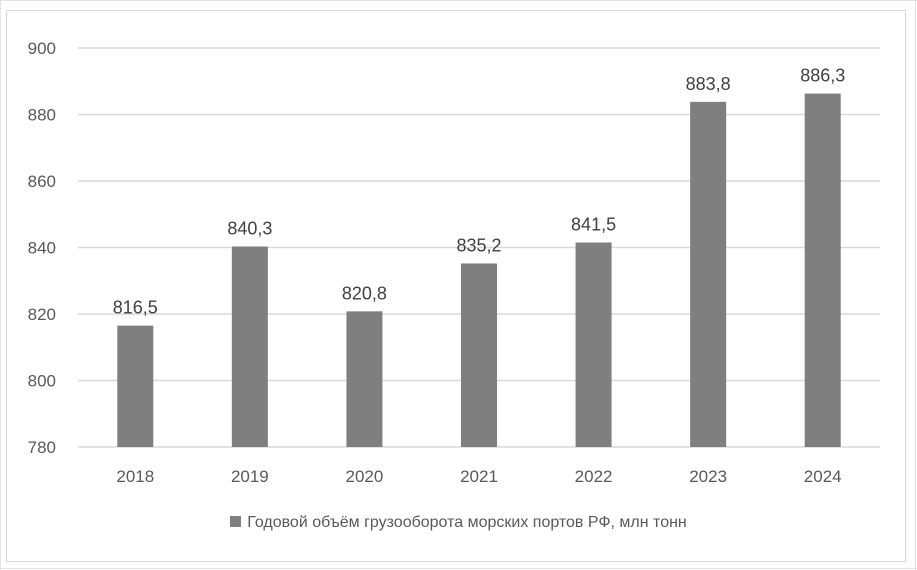 This screenshot has width=917, height=570. What do you see at coordinates (365, 476) in the screenshot?
I see `x-tick-label: 2020` at bounding box center [365, 476].